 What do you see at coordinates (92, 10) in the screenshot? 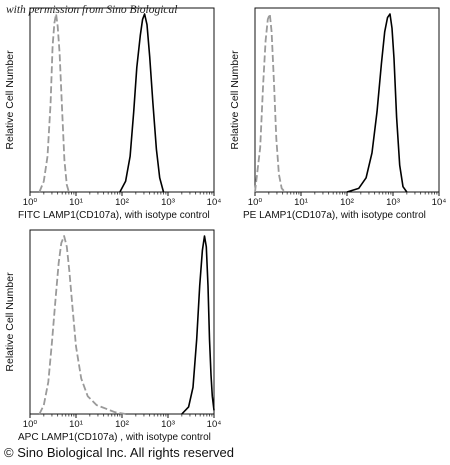
I see `watermark: with permission from Sino Biological` at bounding box center [92, 10].